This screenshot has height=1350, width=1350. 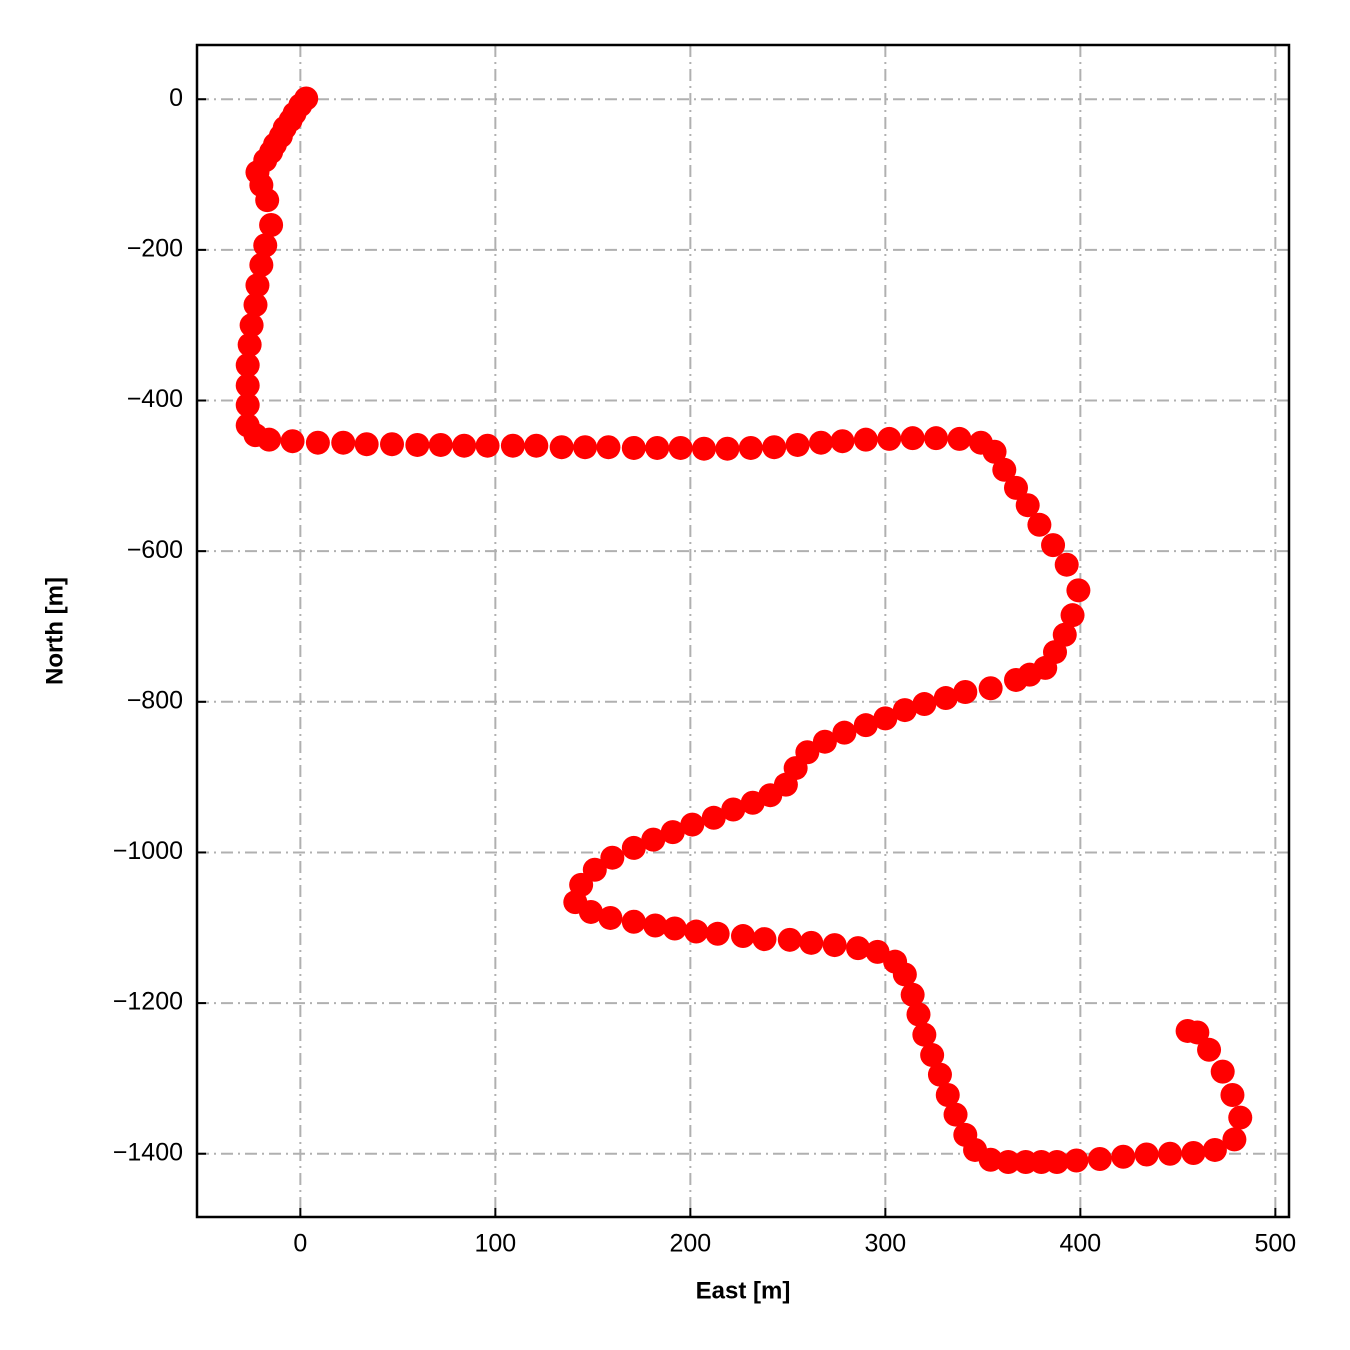 I want to click on y-tick-label: −1200, so click(x=148, y=1002).